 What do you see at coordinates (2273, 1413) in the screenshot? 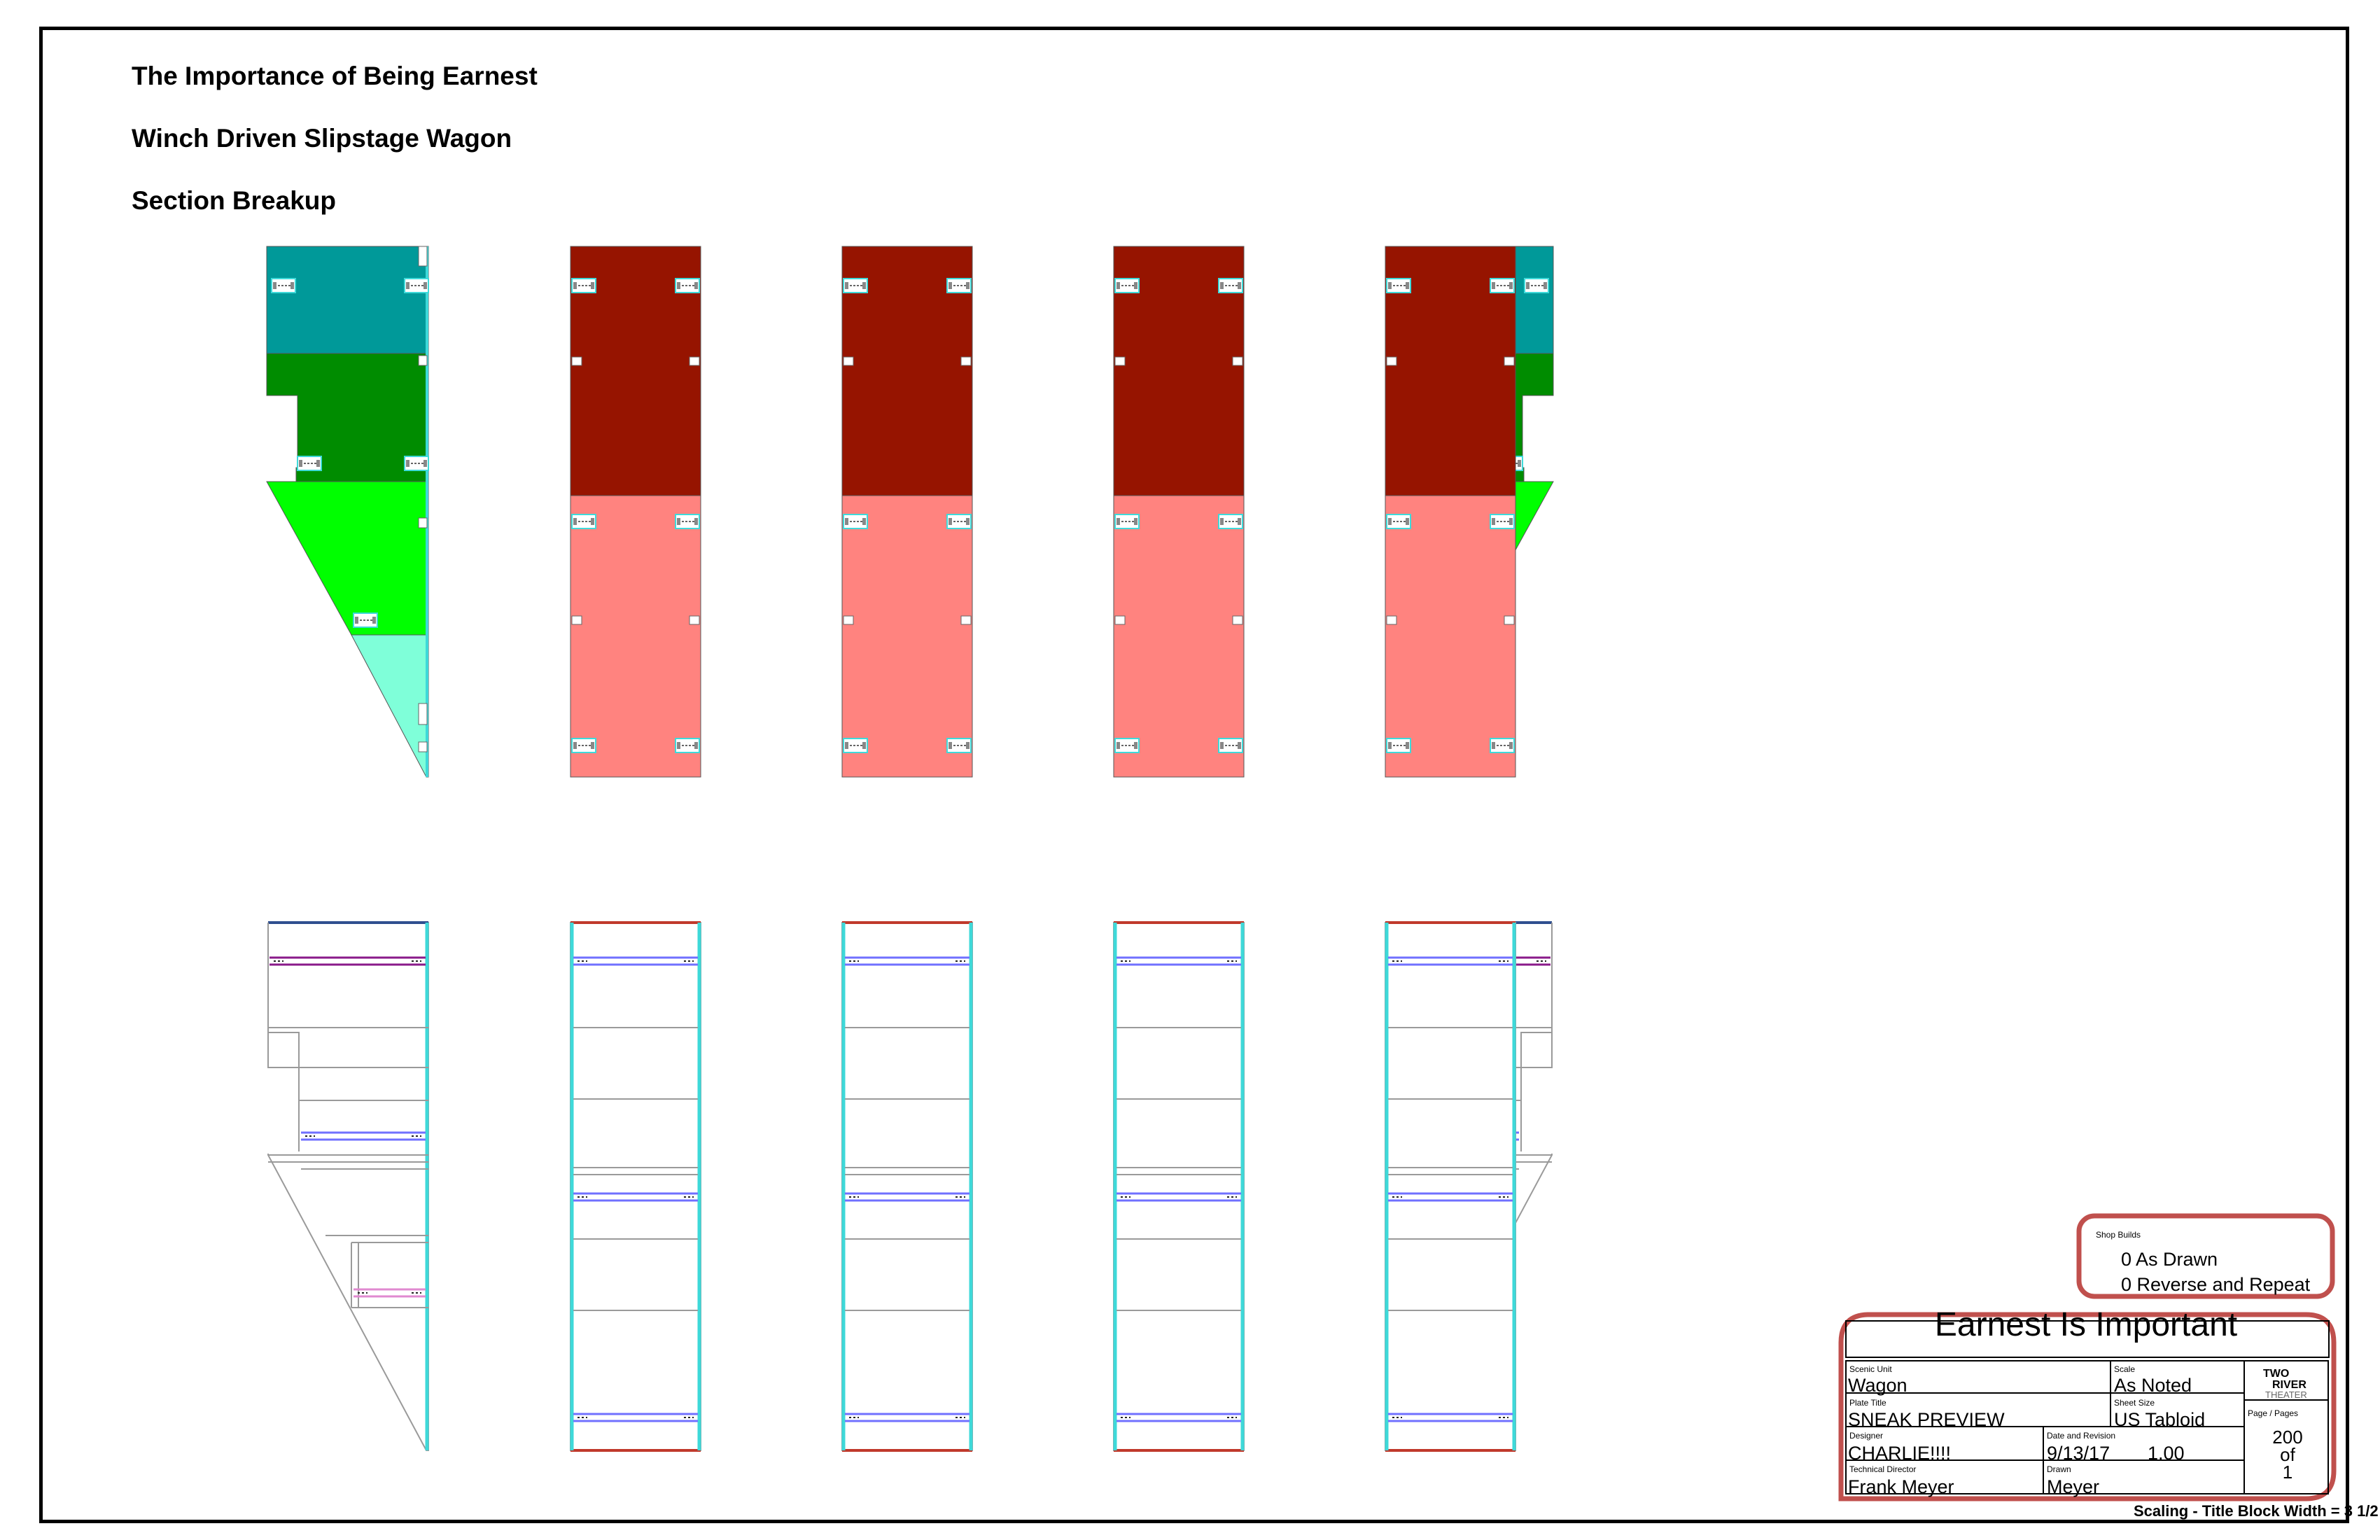
I see `page-label: Page / Pages` at bounding box center [2273, 1413].